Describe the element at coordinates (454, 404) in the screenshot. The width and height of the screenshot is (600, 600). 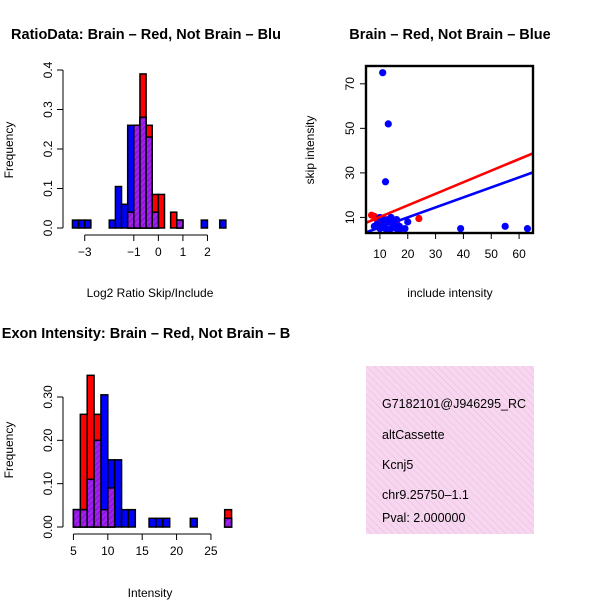
I see `info-probe-id: G7182101@J946295_RC` at that location.